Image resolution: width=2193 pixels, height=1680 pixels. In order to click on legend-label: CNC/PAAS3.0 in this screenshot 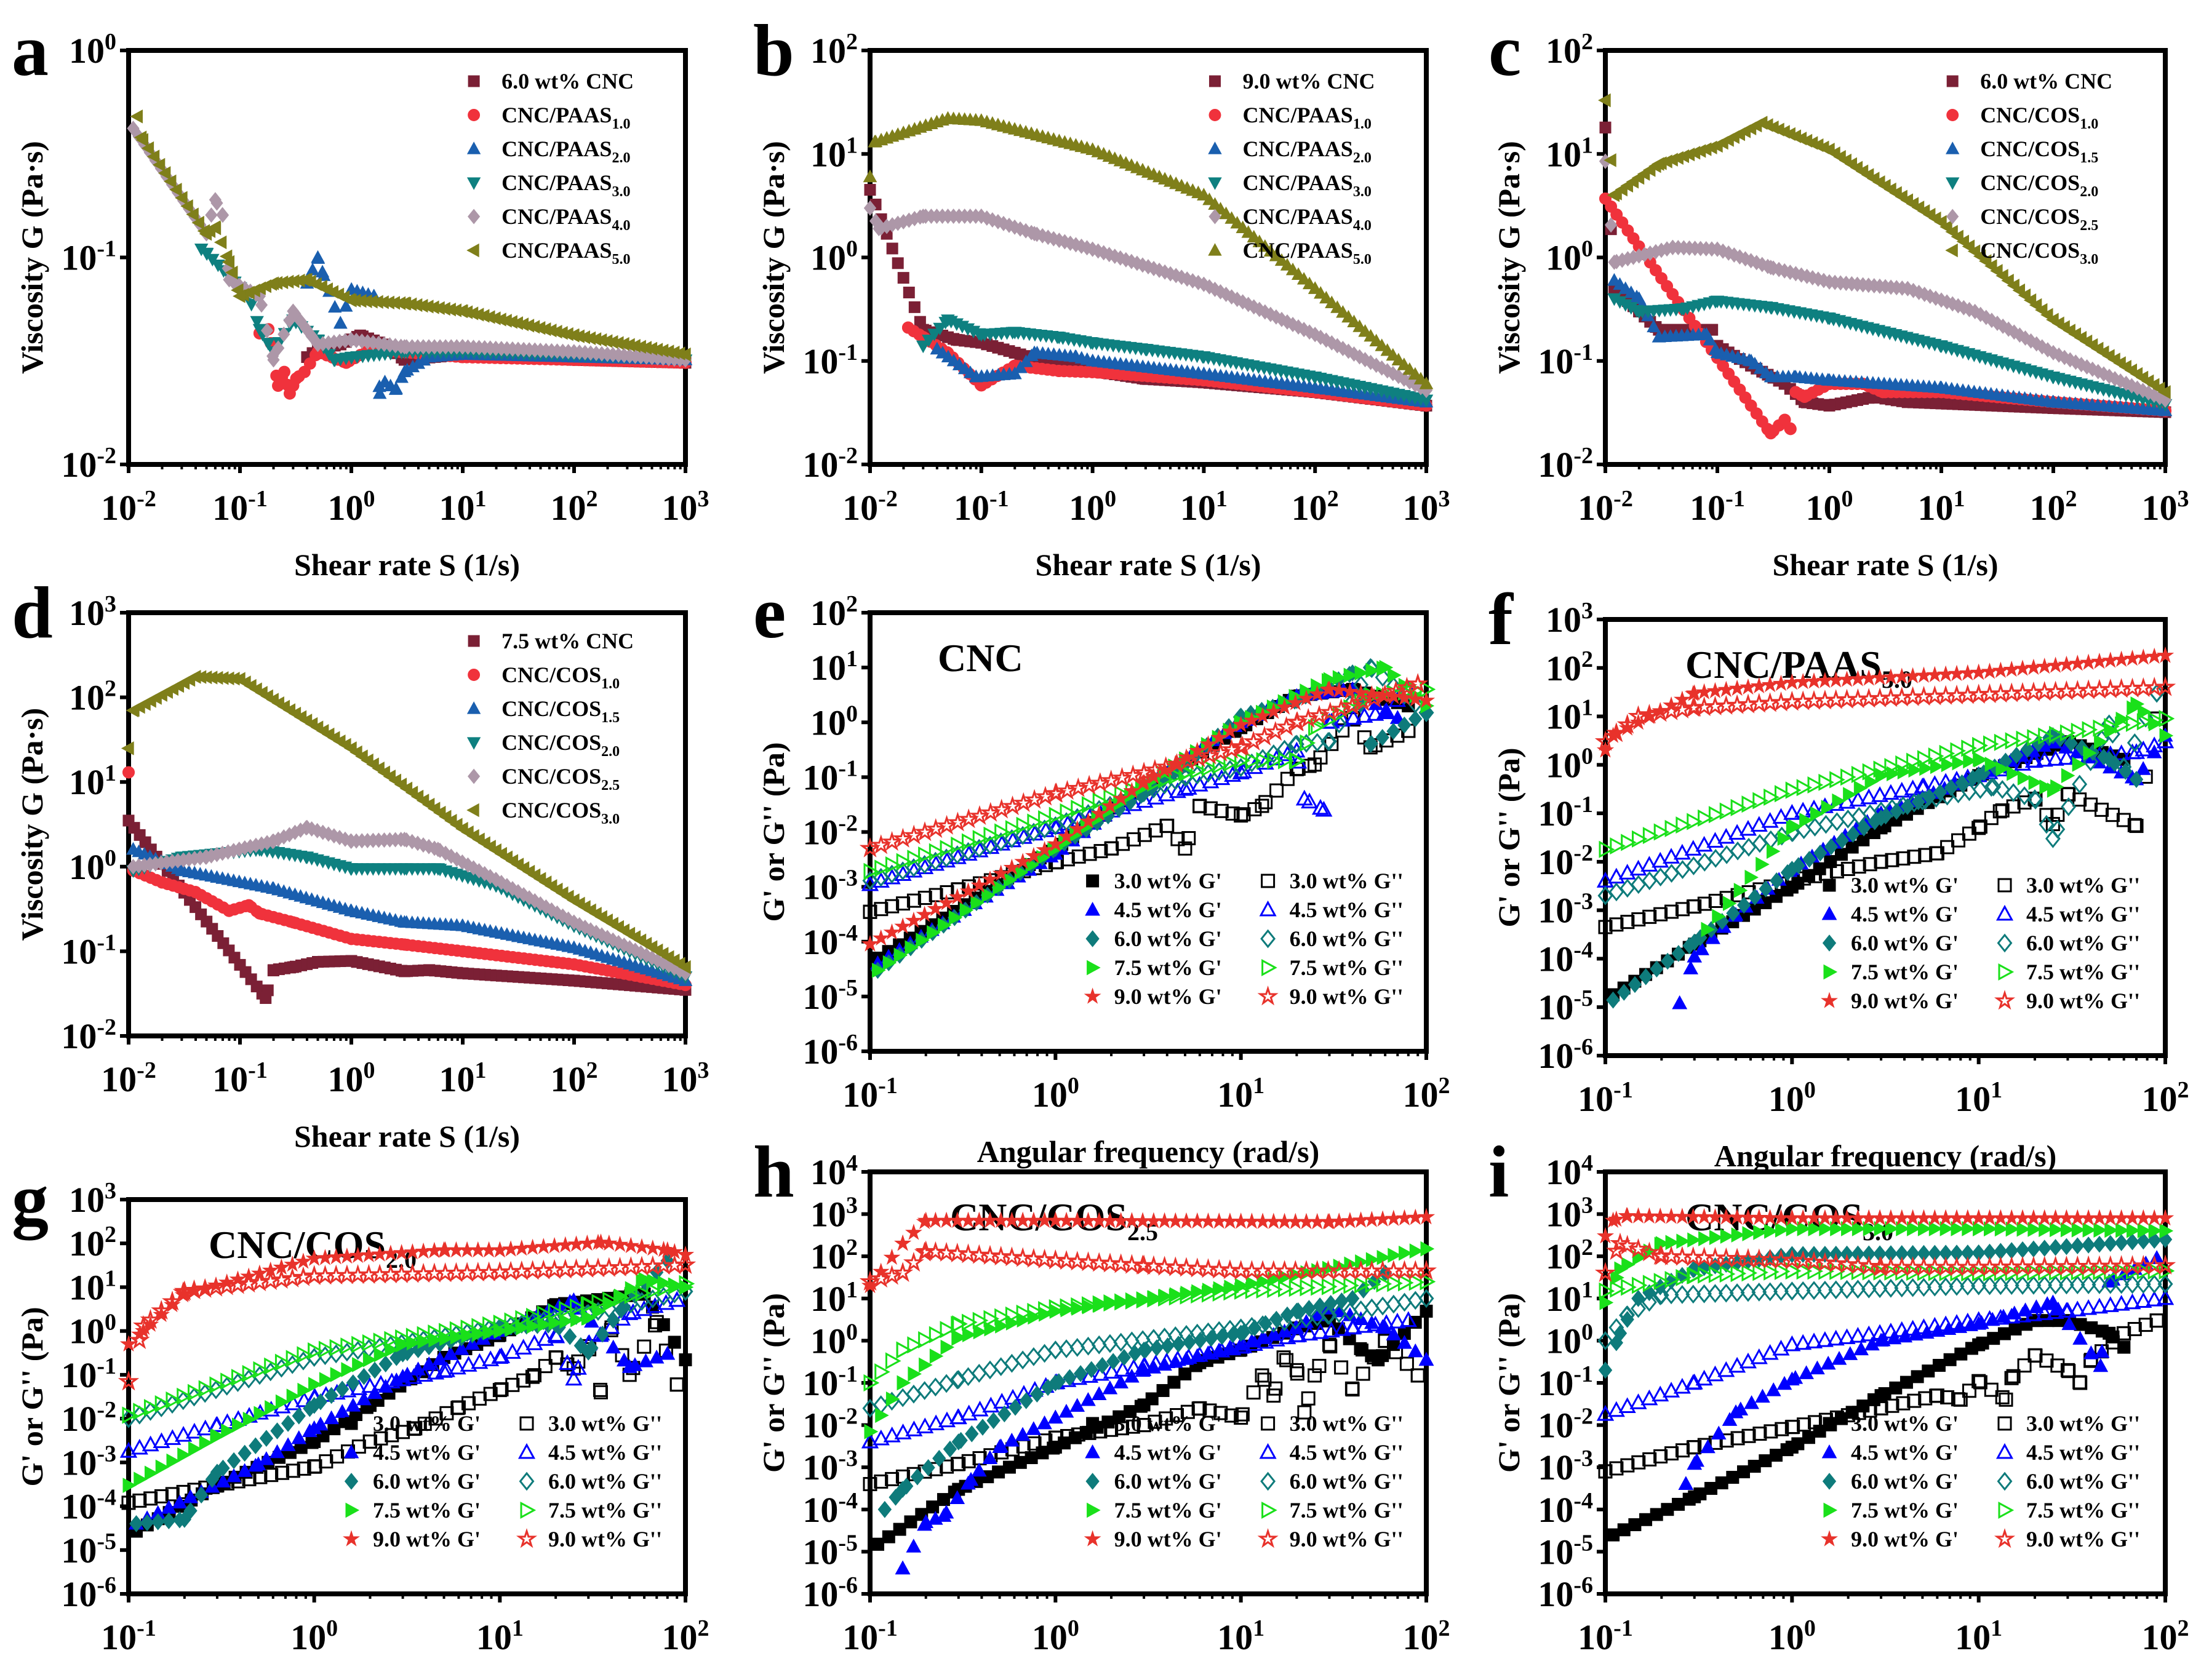, I will do `click(565, 185)`.